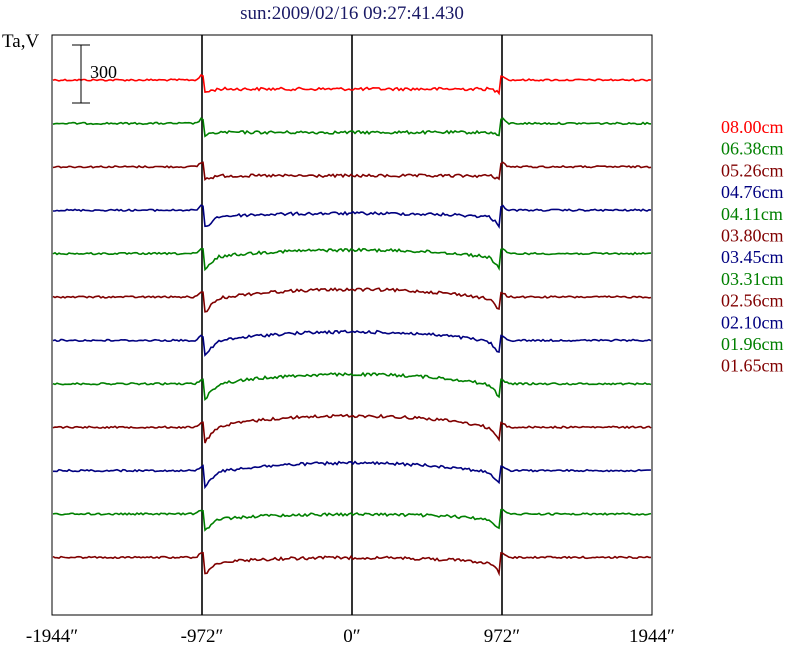  I want to click on legend-entry: 03.45cm, so click(752, 257).